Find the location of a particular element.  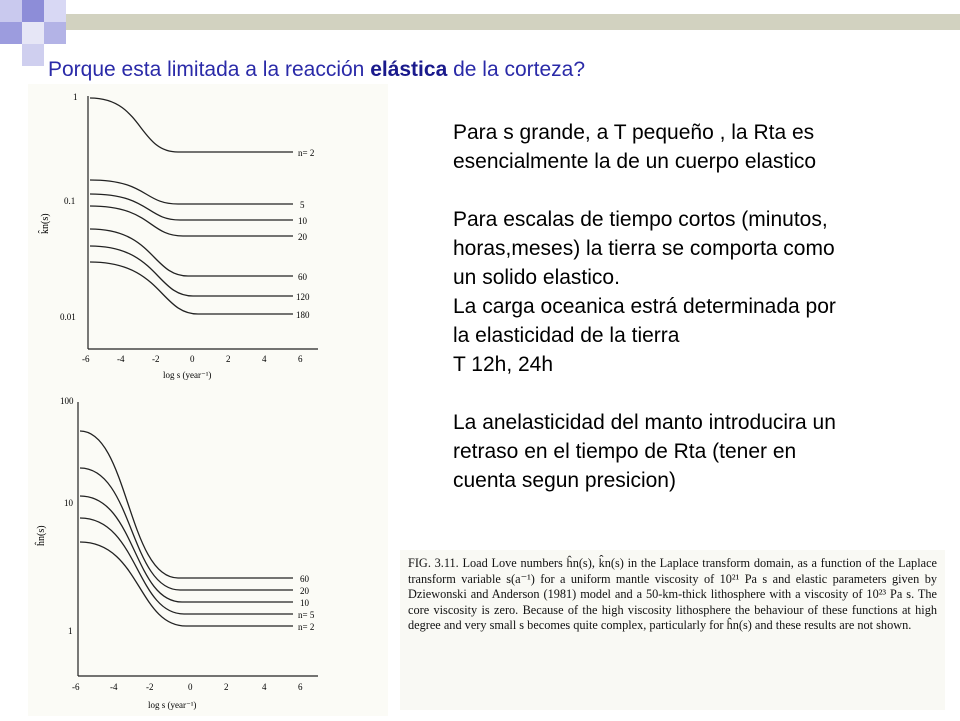

bottom-curve-label-2: 20 is located at coordinates (305, 591).